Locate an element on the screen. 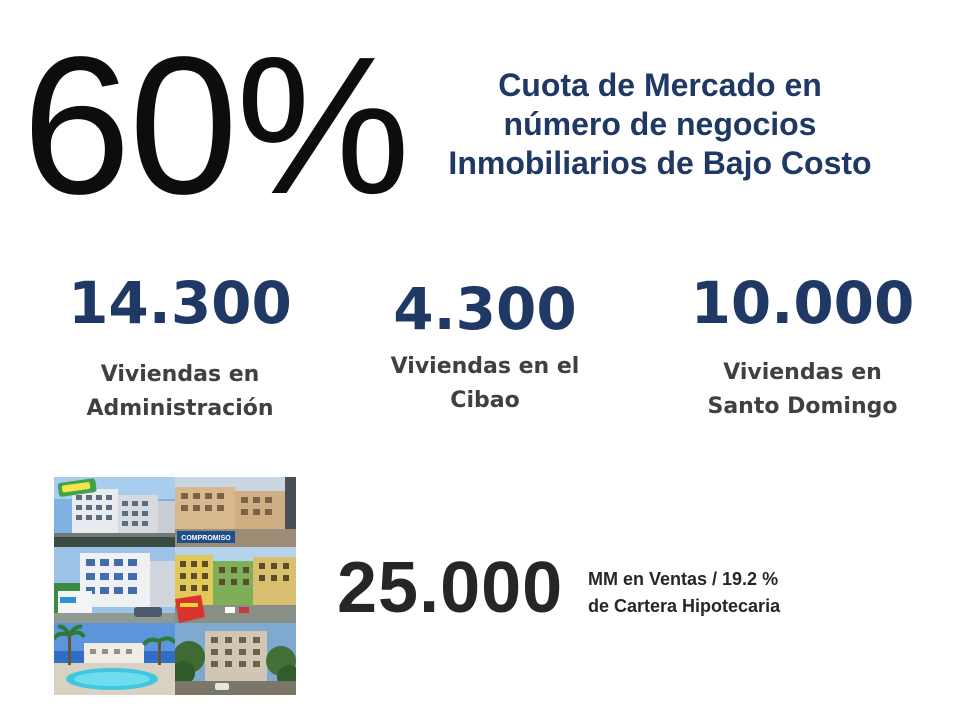  stat-cibao-homes: 4.300 Viviendas en el Cibao is located at coordinates (485, 347).